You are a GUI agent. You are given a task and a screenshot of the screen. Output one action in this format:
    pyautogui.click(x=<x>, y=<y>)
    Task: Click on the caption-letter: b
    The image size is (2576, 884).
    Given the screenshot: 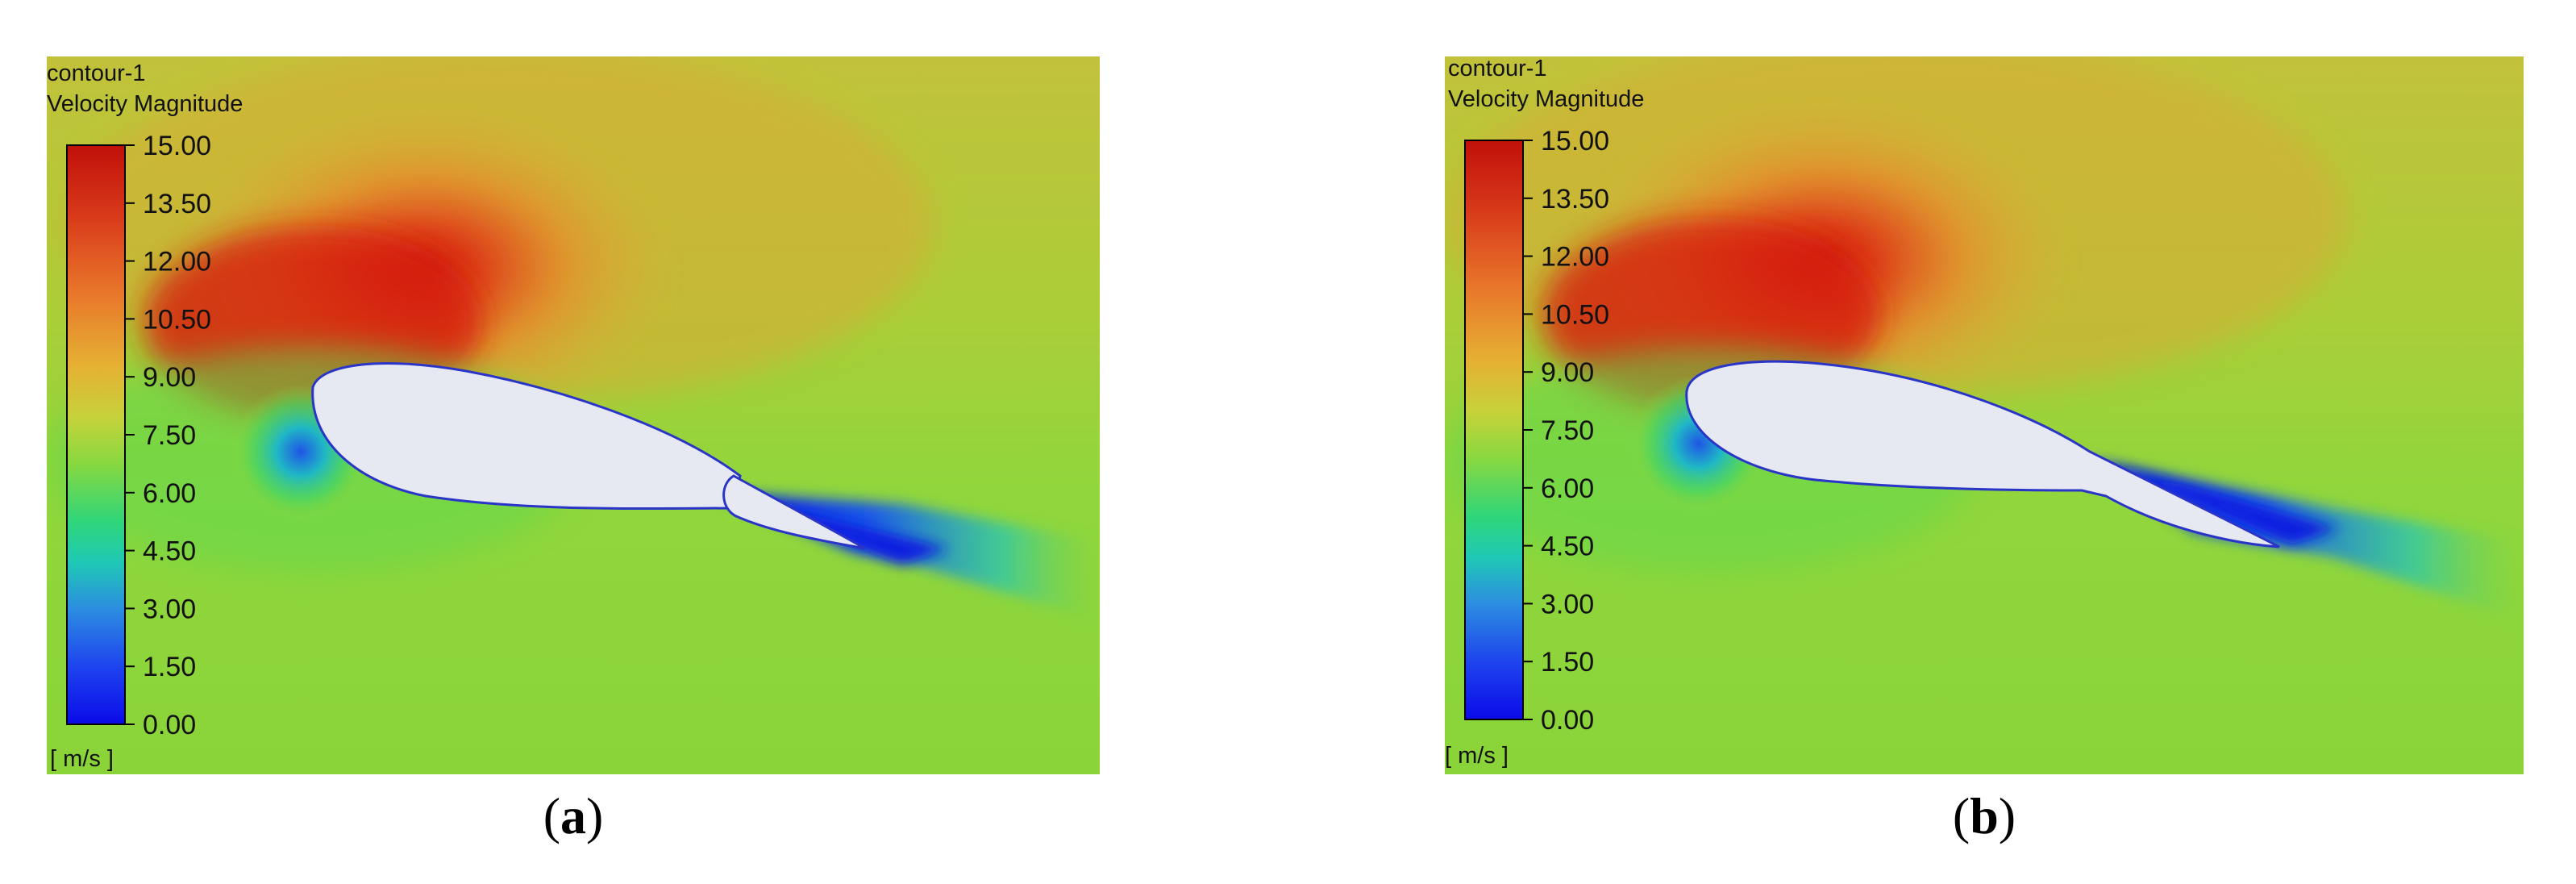 What is the action you would take?
    pyautogui.click(x=1985, y=815)
    